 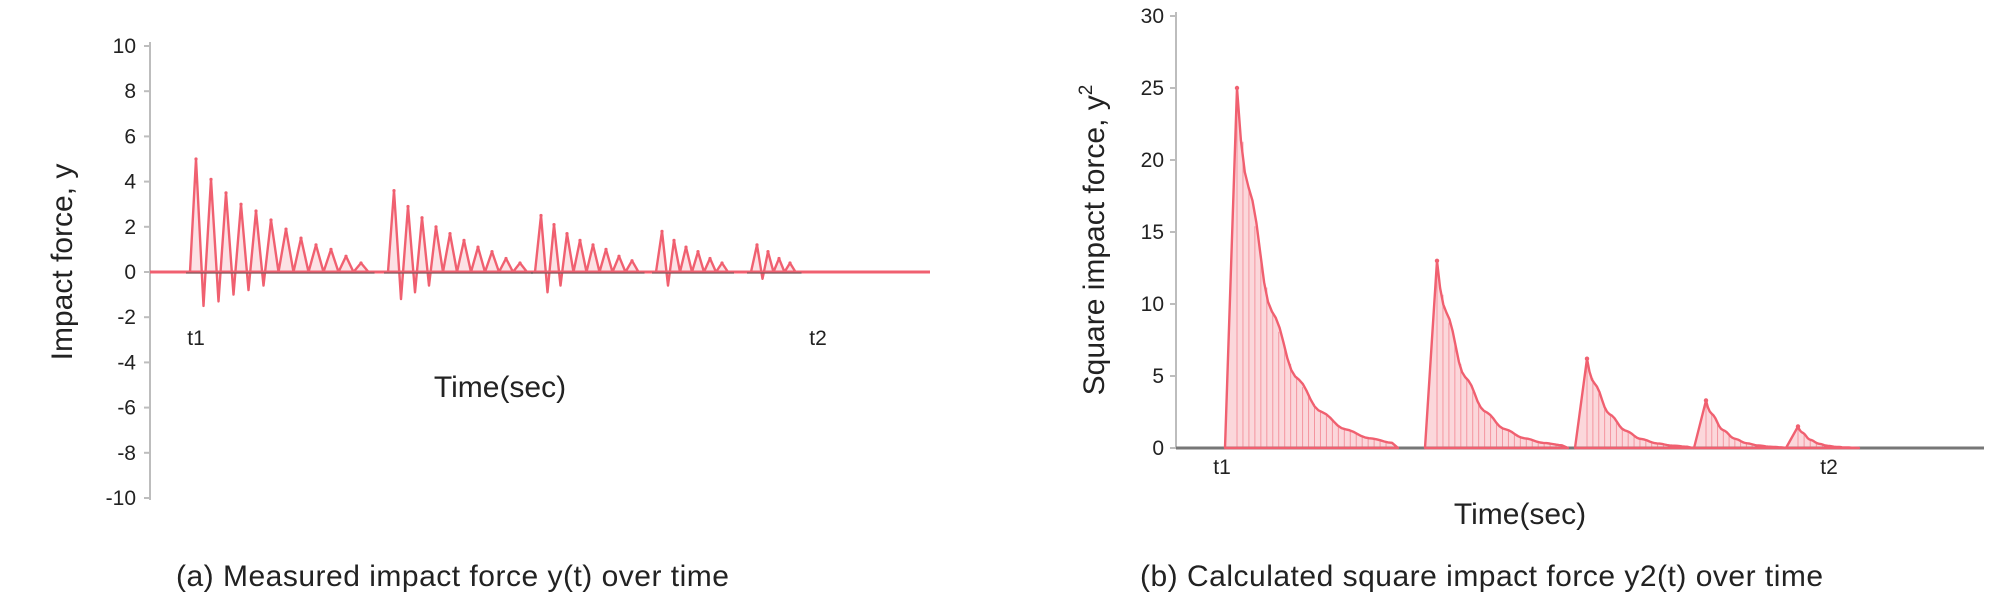 I want to click on y-tick-label-b: 25, so click(x=1152, y=88).